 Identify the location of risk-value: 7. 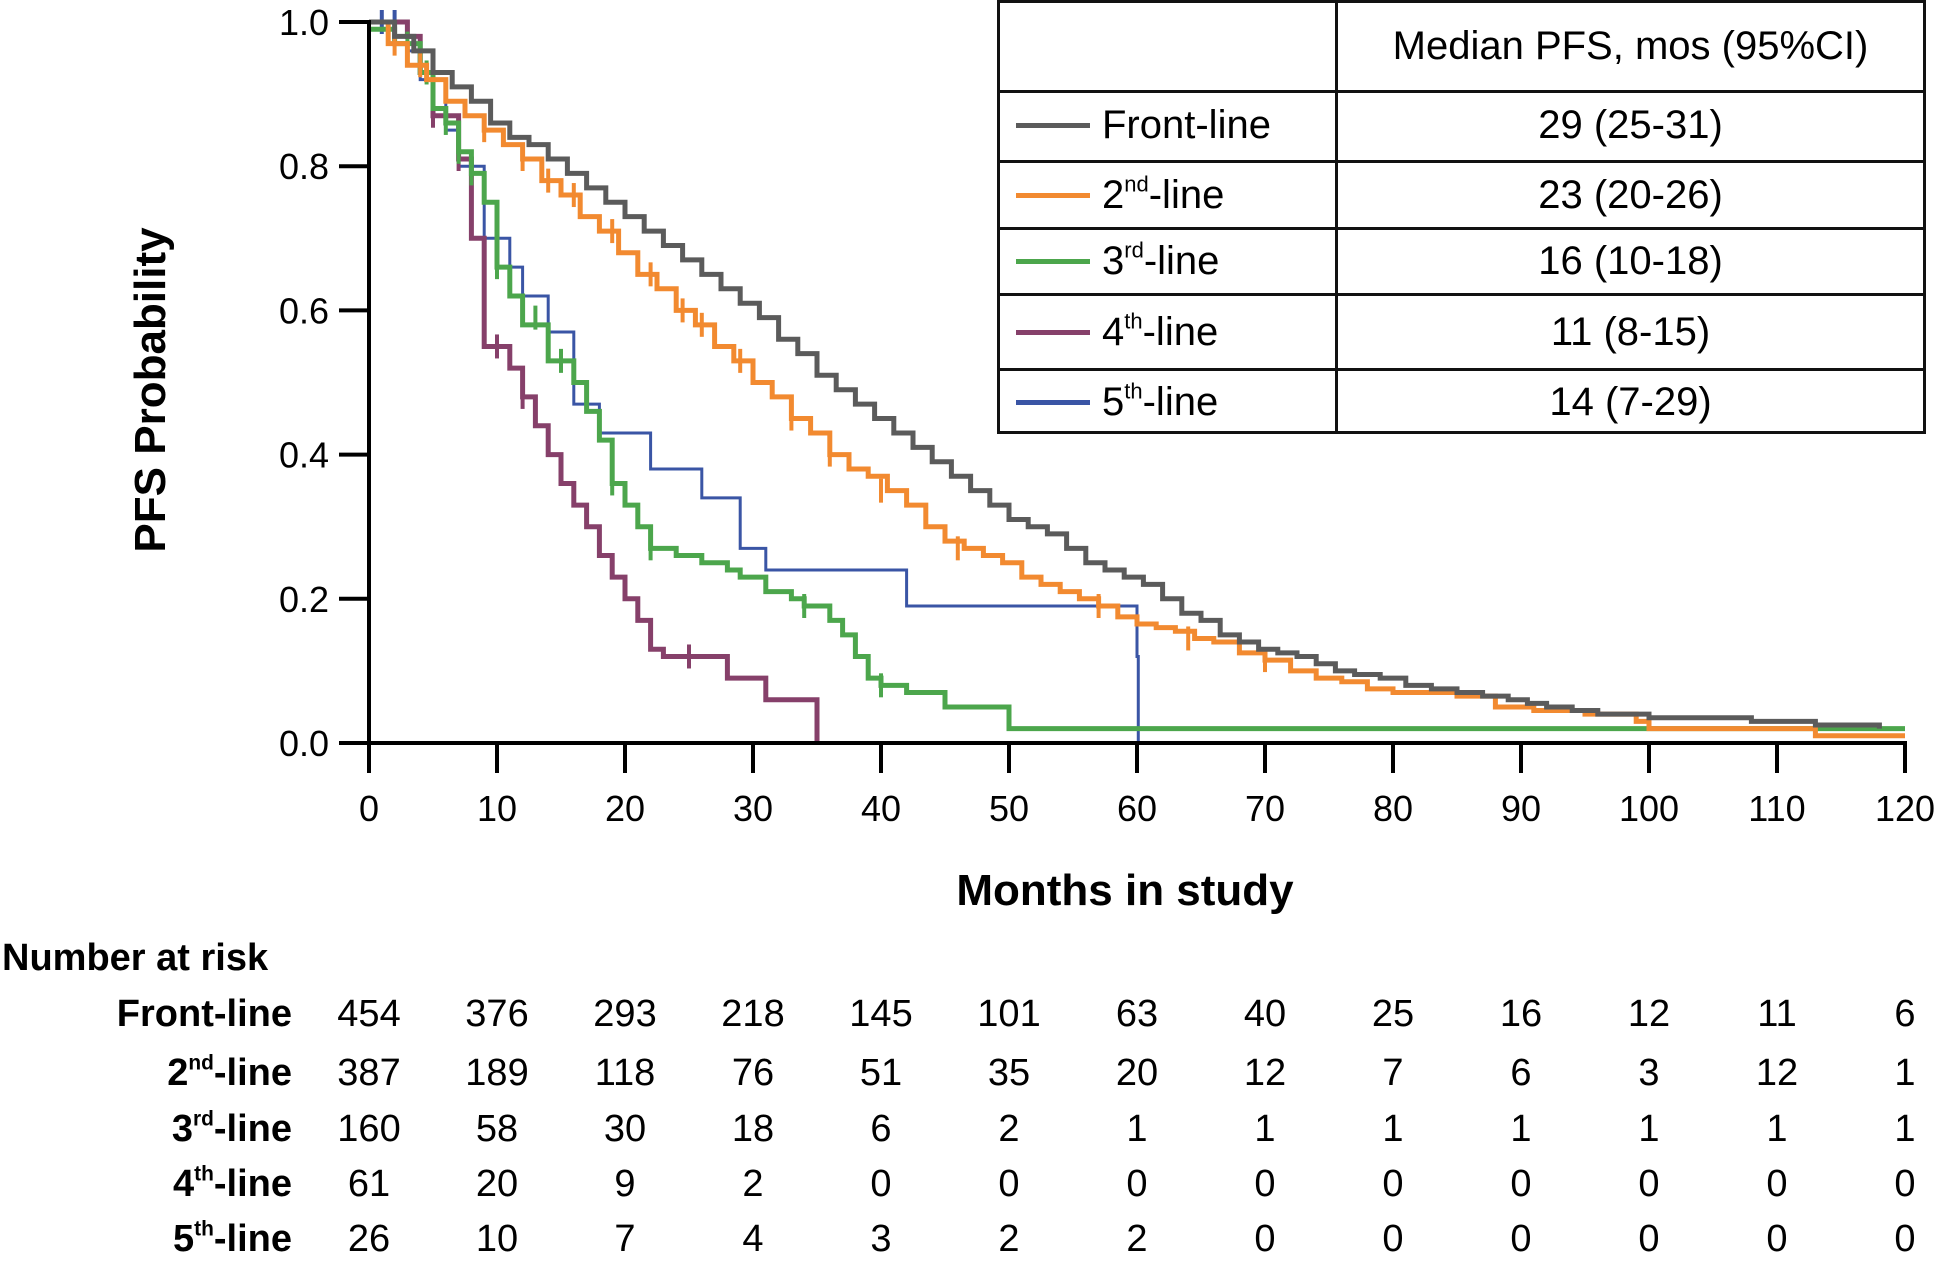
(625, 1239).